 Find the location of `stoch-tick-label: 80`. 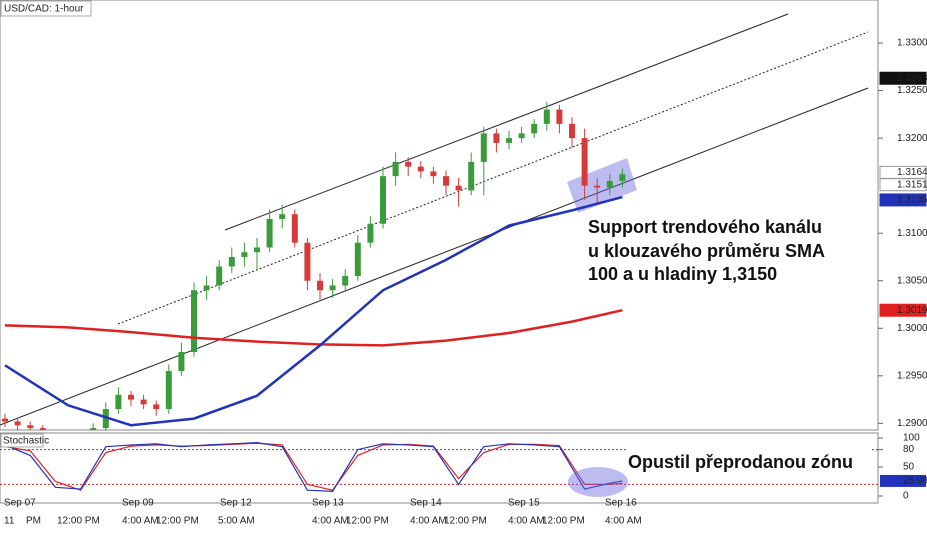

stoch-tick-label: 80 is located at coordinates (909, 449).